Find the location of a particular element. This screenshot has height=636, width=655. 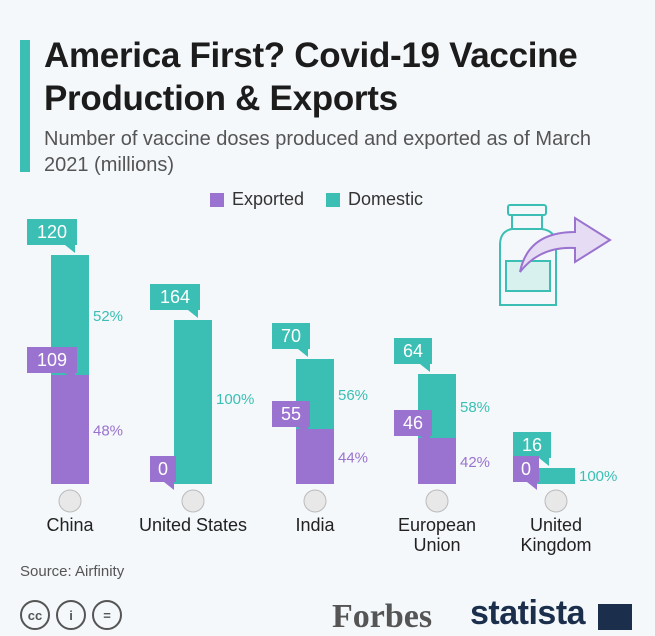

value-label-domestic-european-union-bg is located at coordinates (413, 351).